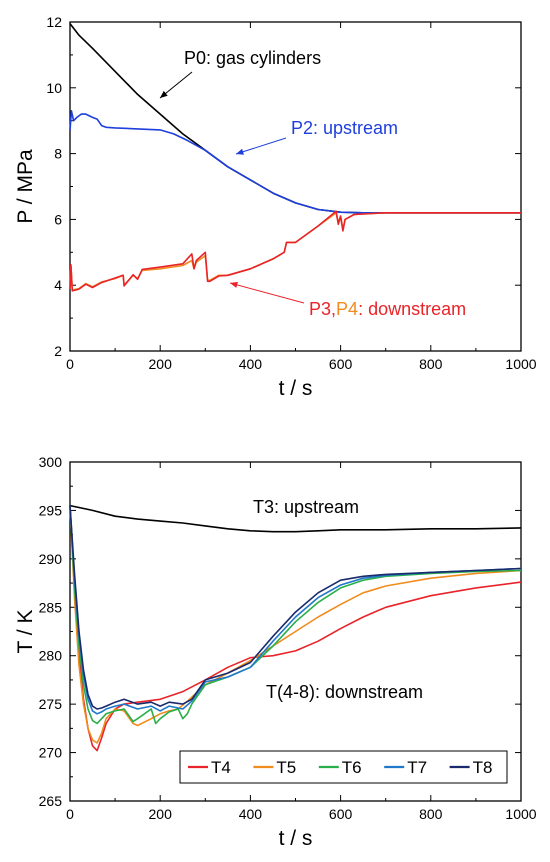 Image resolution: width=550 pixels, height=862 pixels. I want to click on pressure-series-3-line, so click(295, 251).